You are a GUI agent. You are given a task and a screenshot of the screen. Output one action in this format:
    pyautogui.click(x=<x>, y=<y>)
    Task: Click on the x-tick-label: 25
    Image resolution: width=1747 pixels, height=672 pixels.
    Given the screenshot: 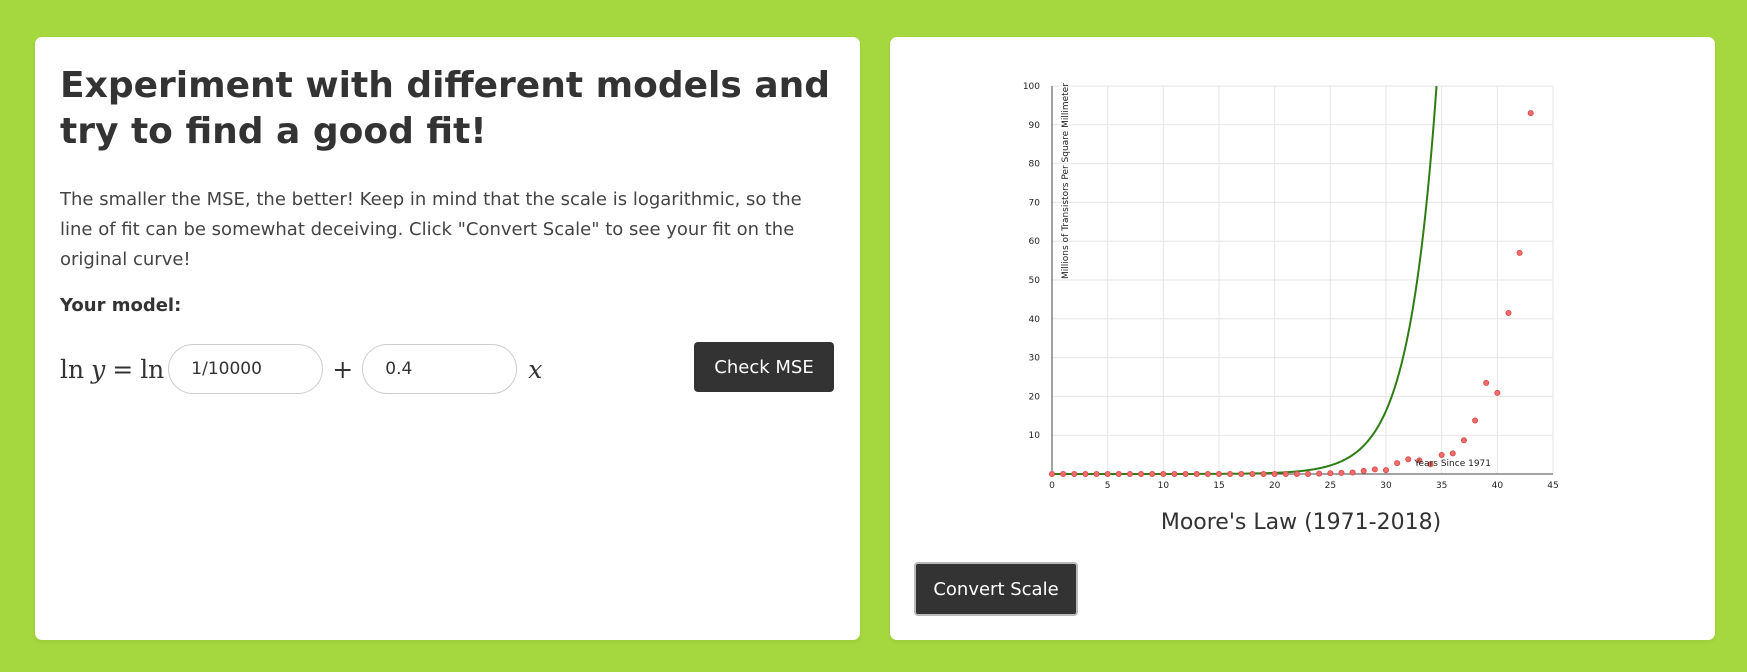 What is the action you would take?
    pyautogui.click(x=1330, y=486)
    